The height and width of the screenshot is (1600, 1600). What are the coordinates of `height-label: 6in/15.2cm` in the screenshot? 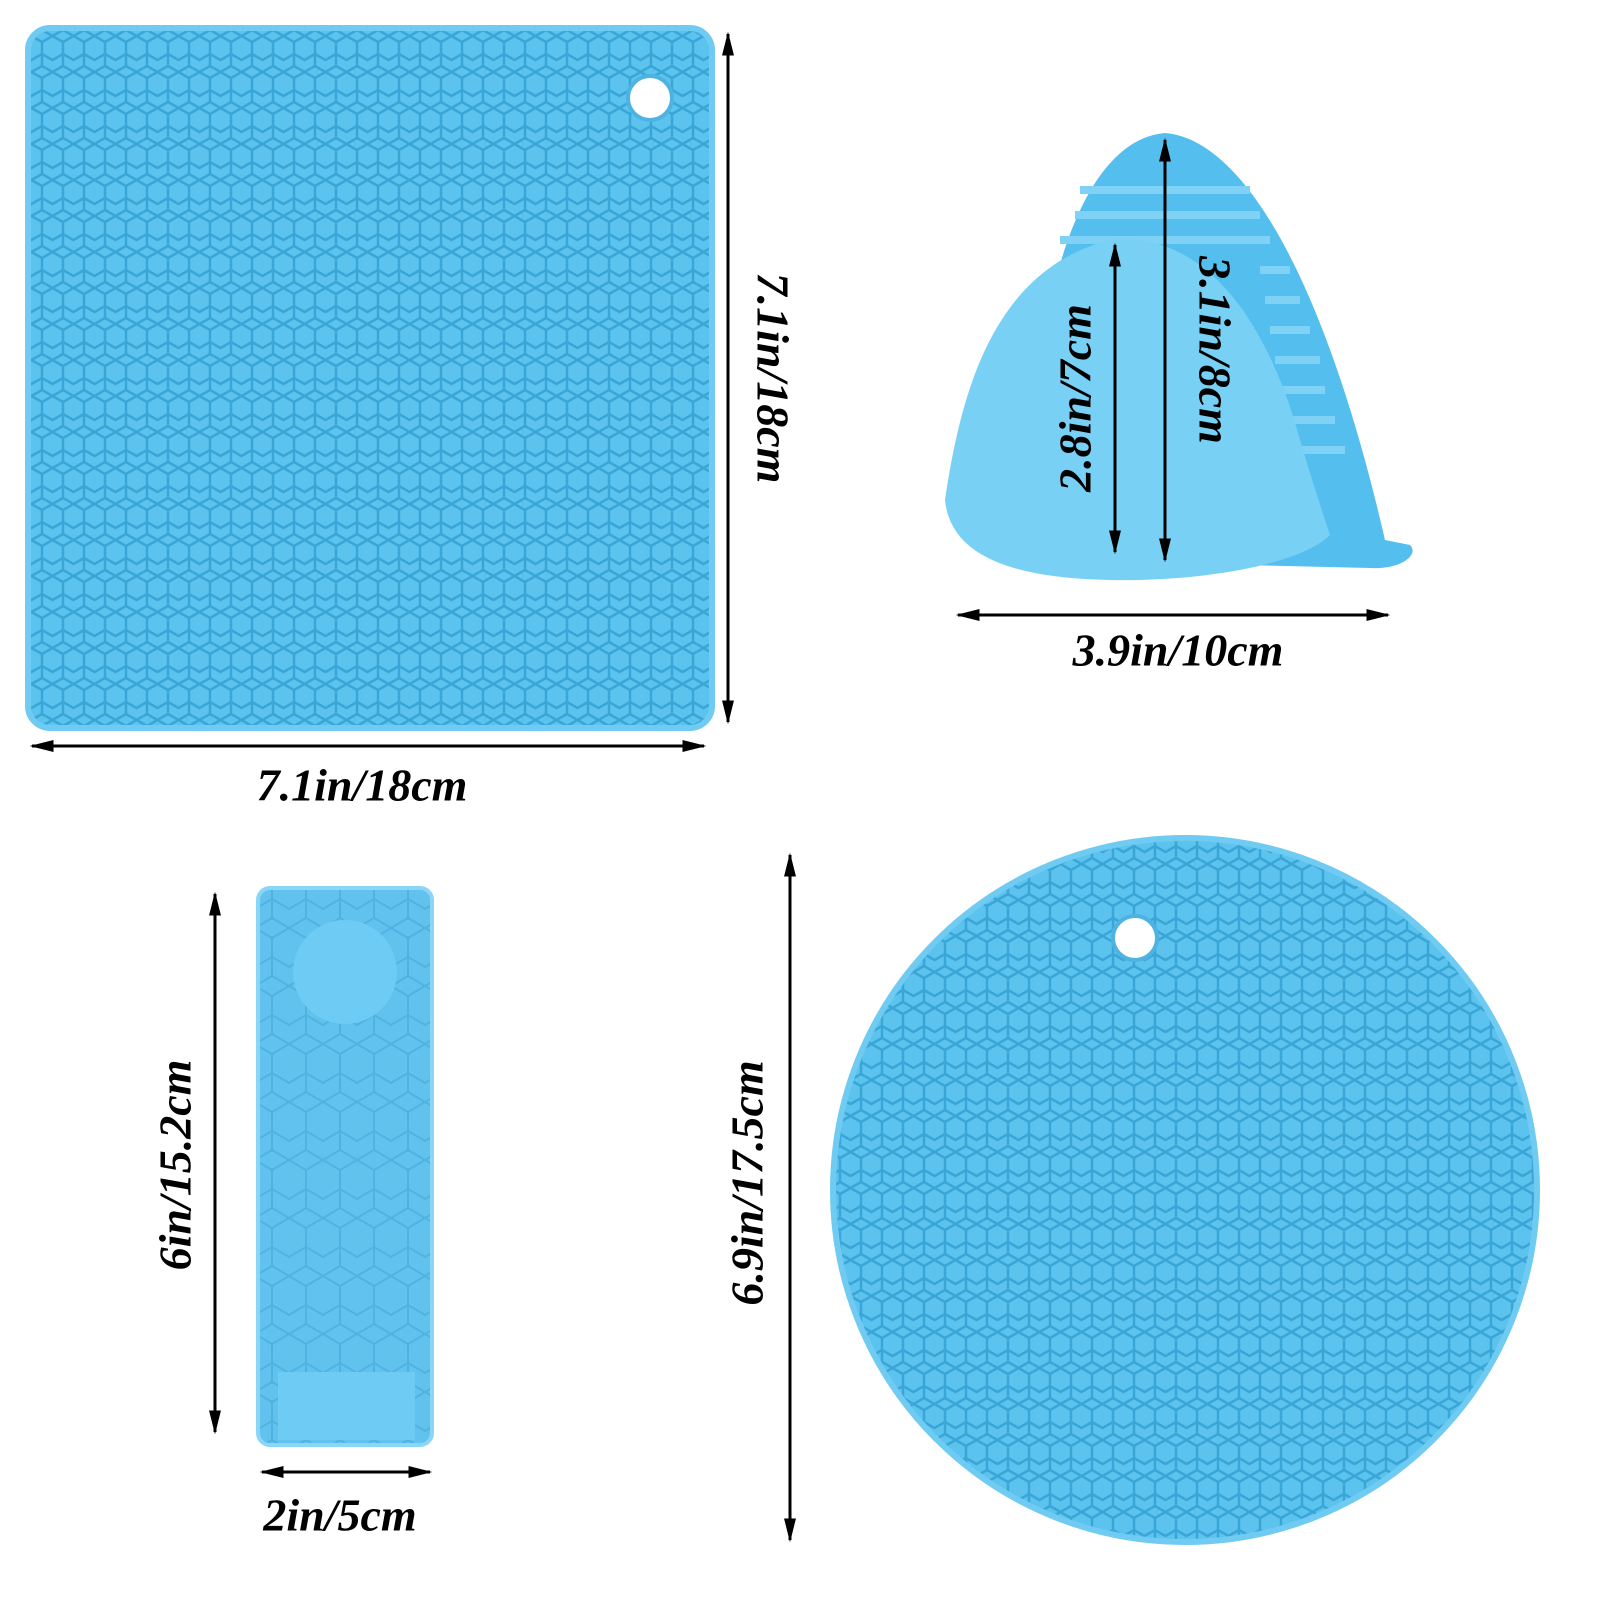 It's located at (175, 1165).